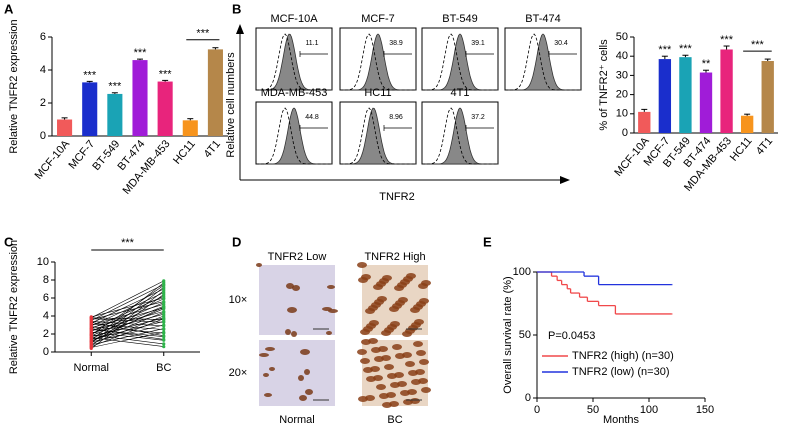  Describe the element at coordinates (396, 197) in the screenshot. I see `x-axis-label: TNFR2` at that location.